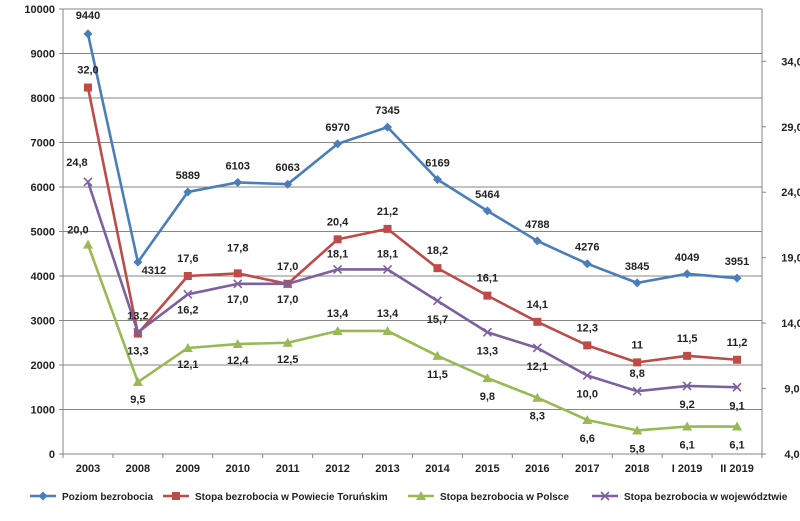 The image size is (800, 521). I want to click on data-label: 9,1, so click(736, 406).